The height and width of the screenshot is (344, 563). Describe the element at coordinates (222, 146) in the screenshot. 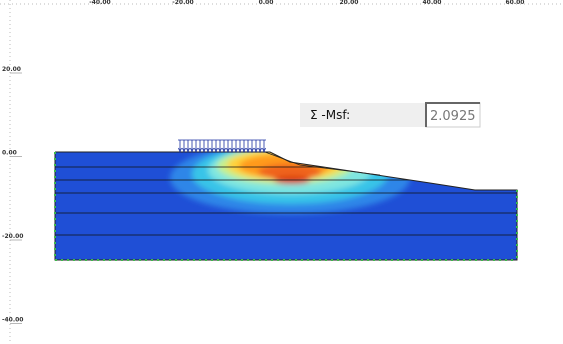

I see `distributed-load` at that location.